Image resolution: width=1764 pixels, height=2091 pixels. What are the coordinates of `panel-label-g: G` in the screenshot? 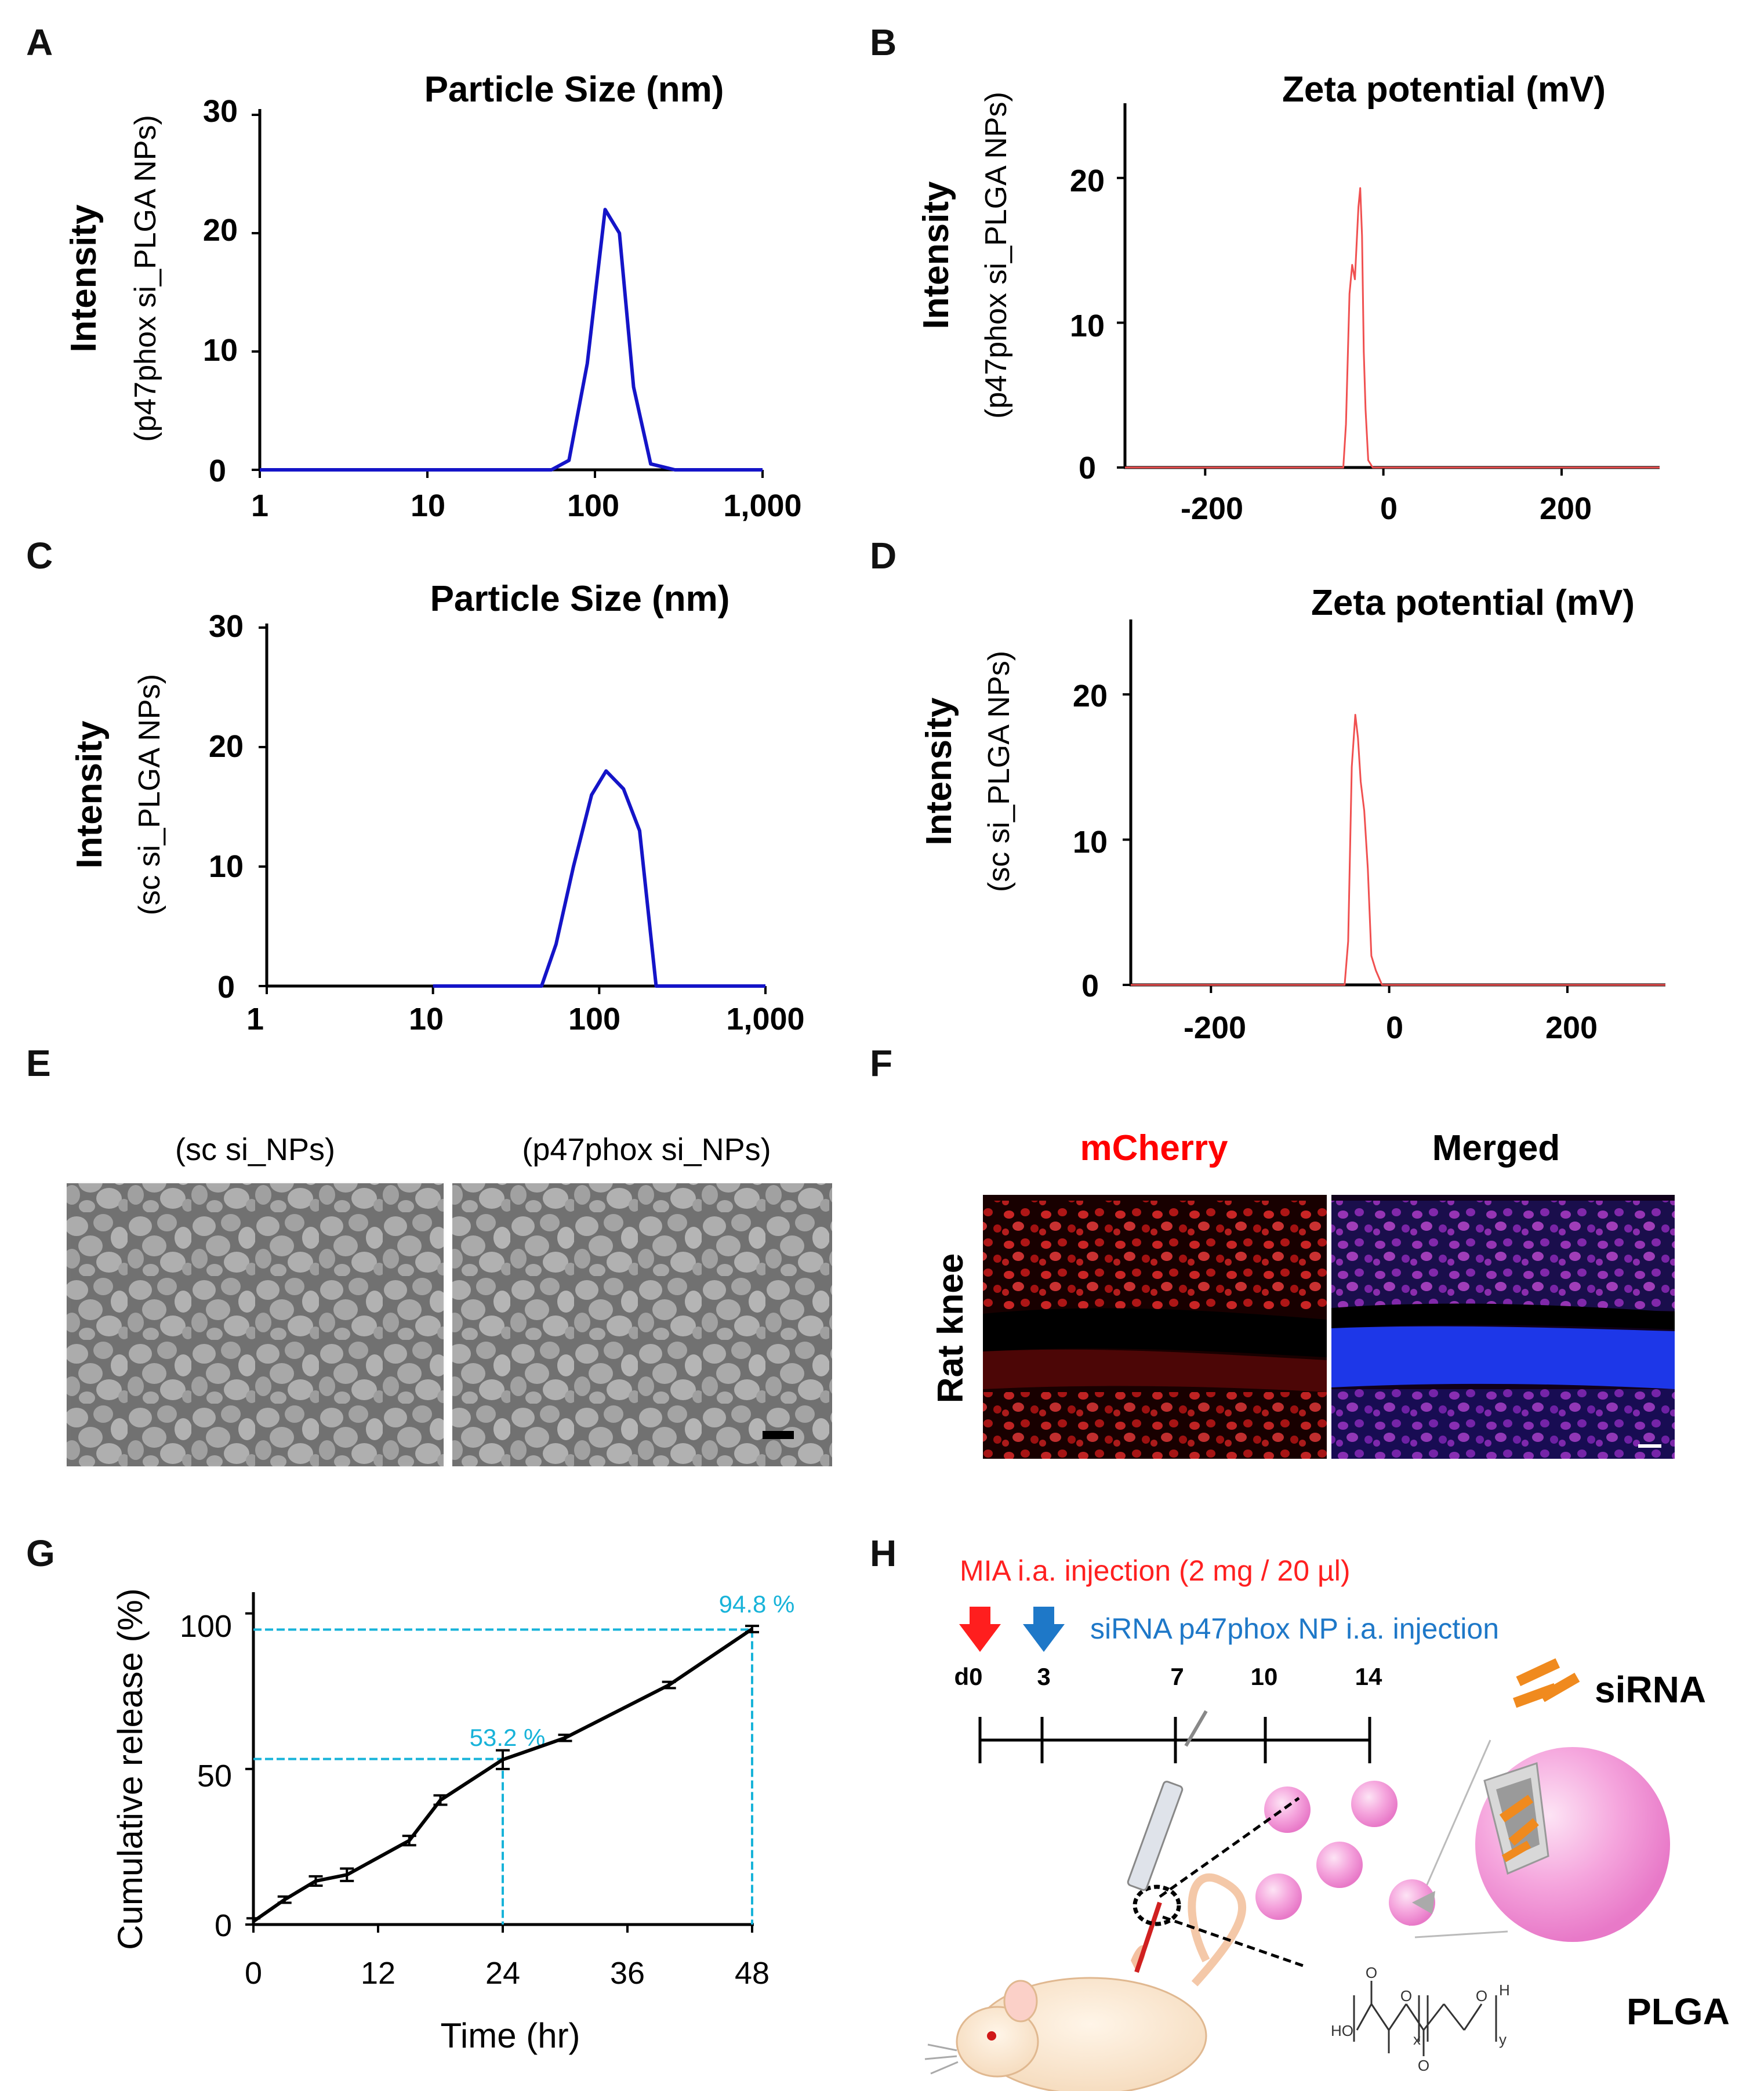 It's located at (40, 1553).